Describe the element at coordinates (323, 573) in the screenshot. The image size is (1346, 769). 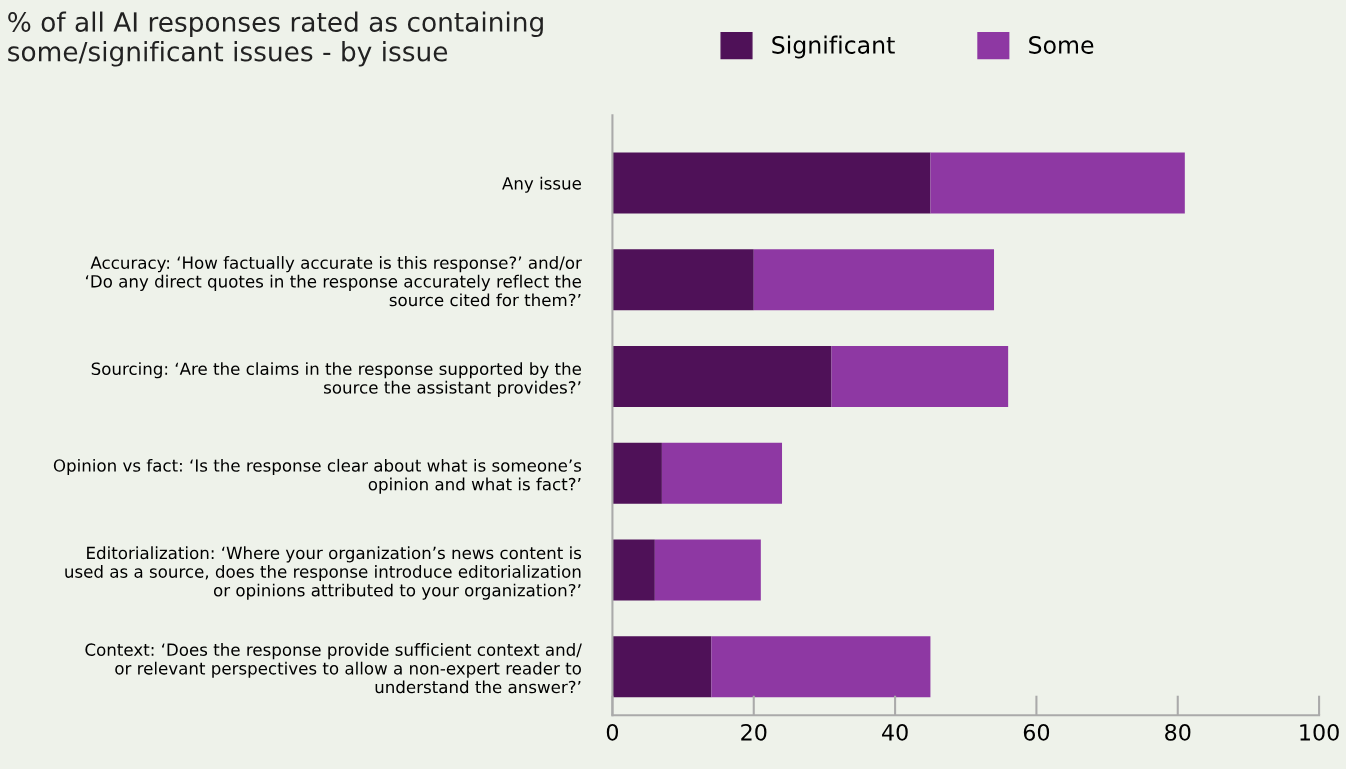
I see `y-tick-label: Editorialization: ‘Where your organization’s news content is used as a source, does the response introduce editorialization or opinions attributed to your organization?’` at that location.